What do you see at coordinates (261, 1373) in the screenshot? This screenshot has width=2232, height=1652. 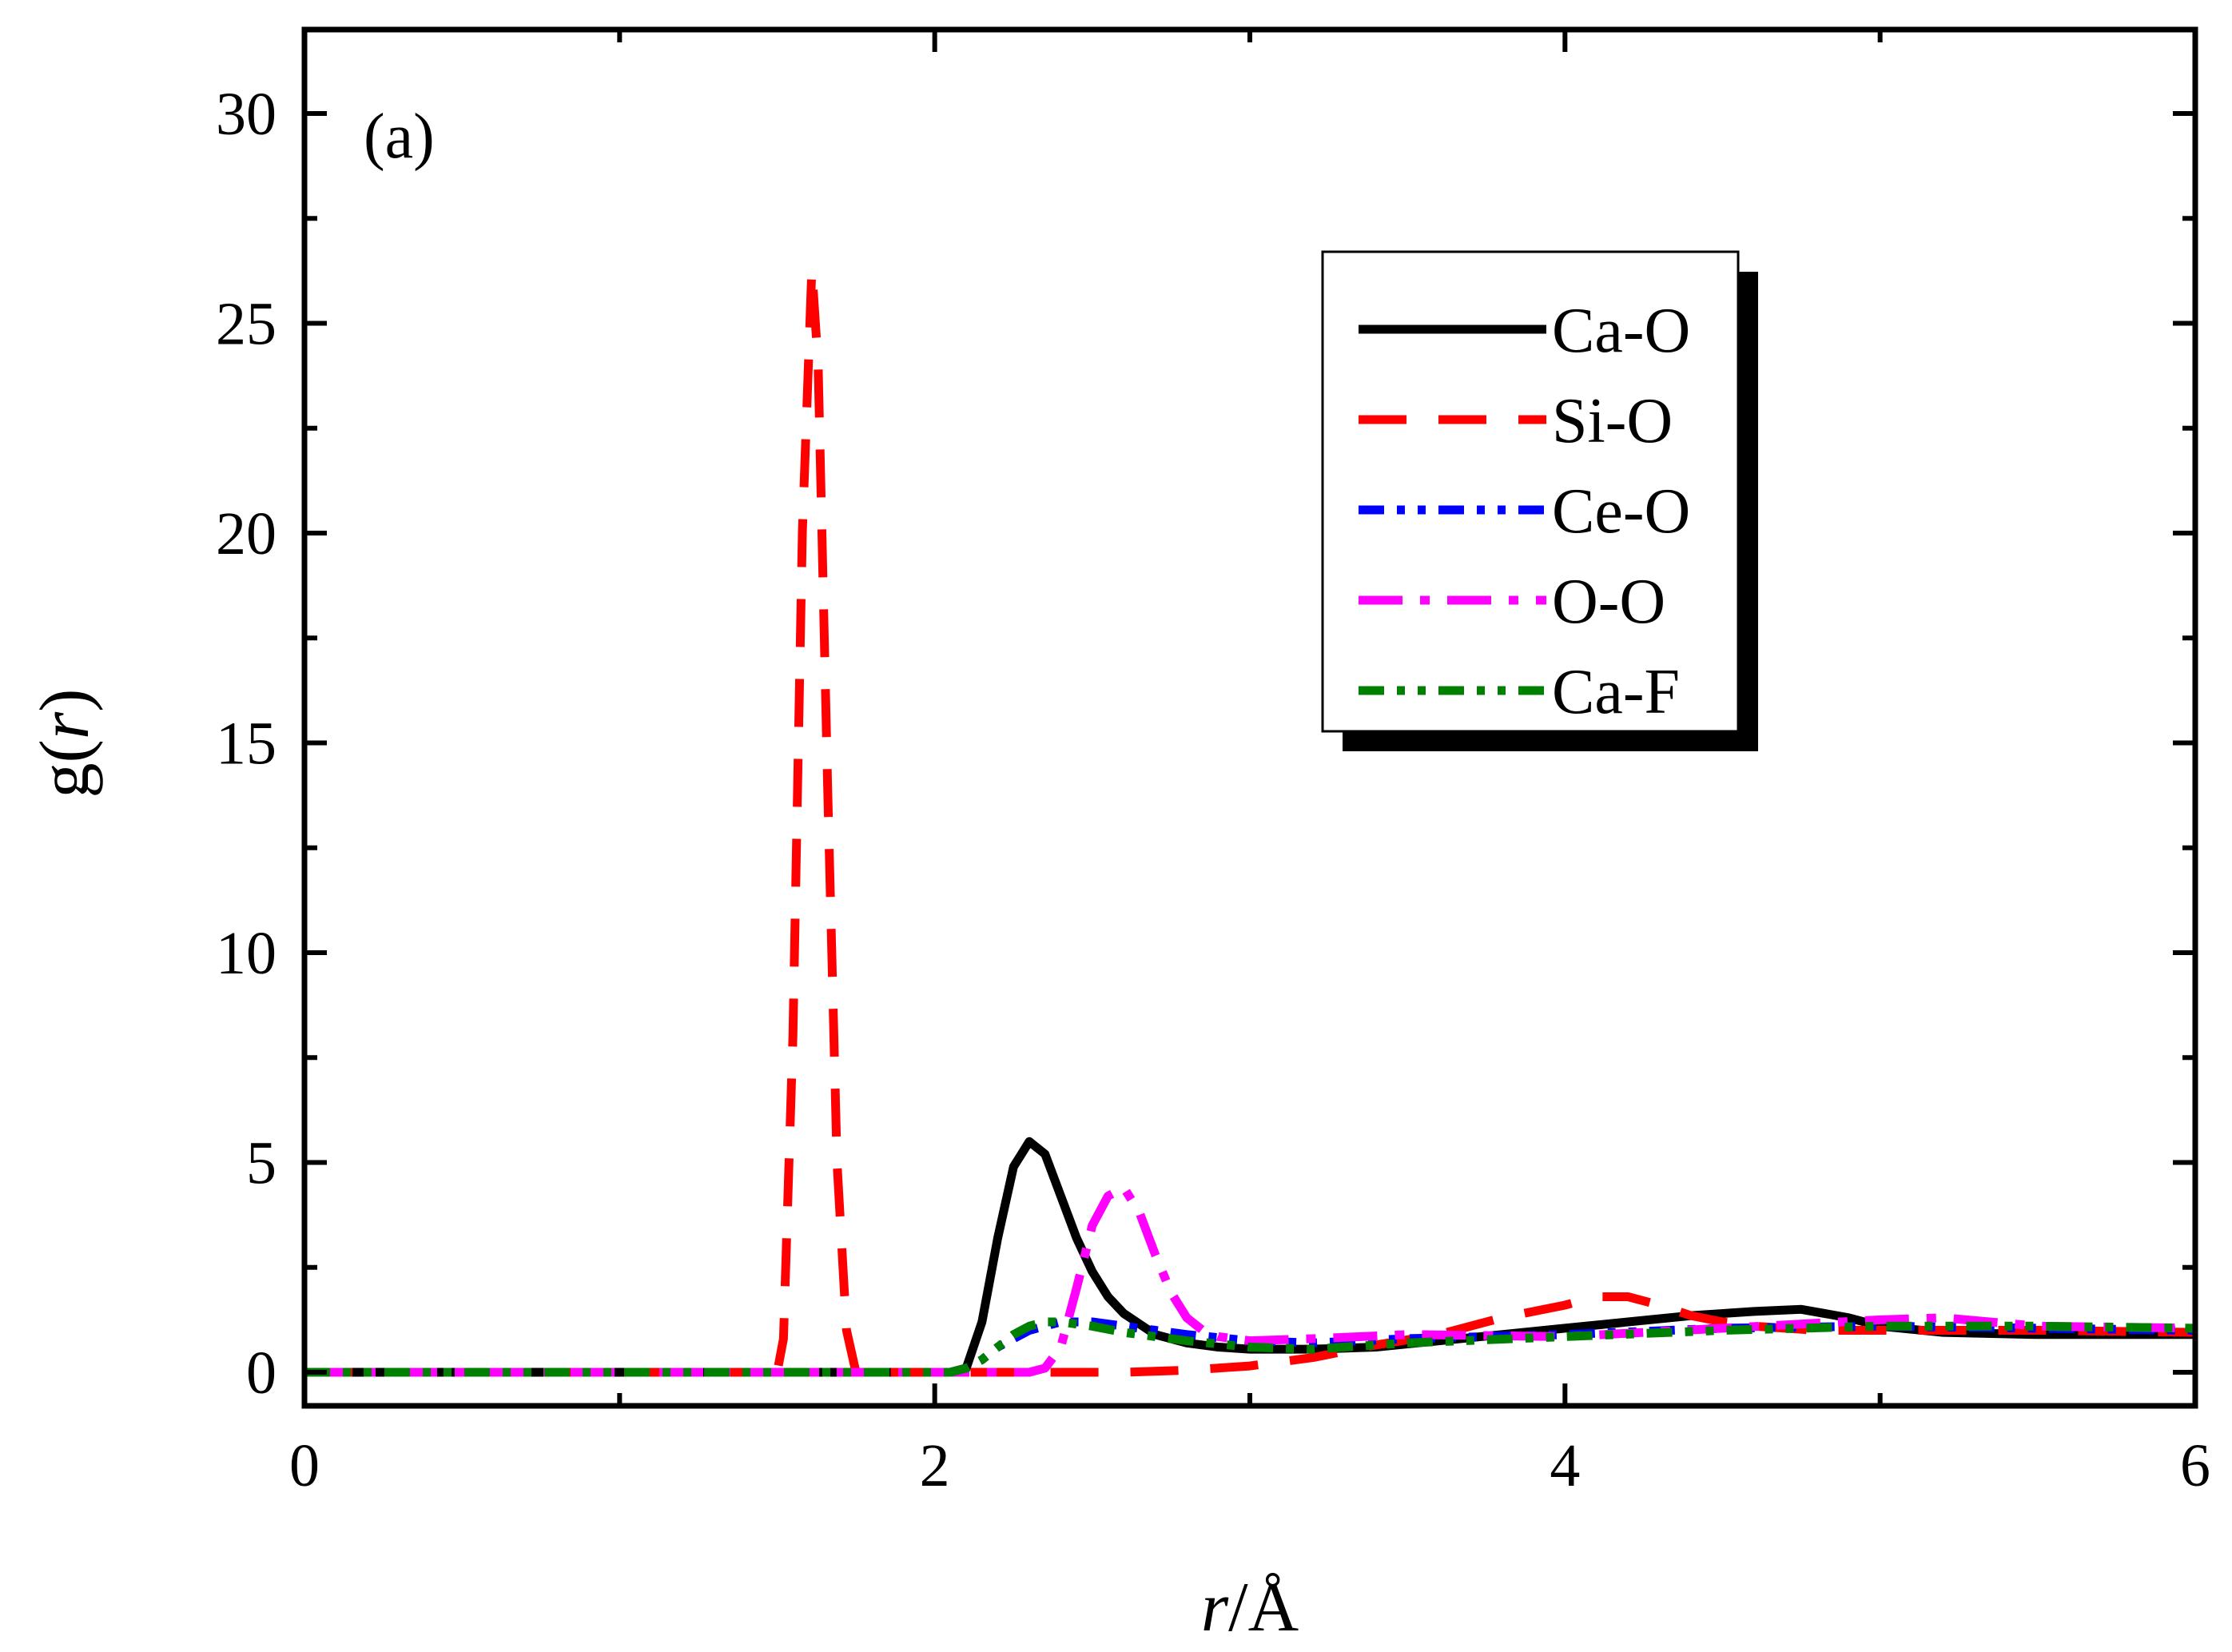 I see `y-tick-label: 0` at bounding box center [261, 1373].